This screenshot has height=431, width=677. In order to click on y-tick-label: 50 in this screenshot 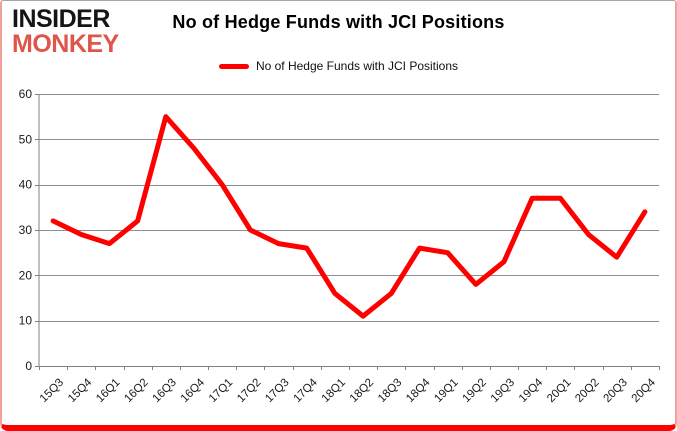, I will do `click(26, 139)`.